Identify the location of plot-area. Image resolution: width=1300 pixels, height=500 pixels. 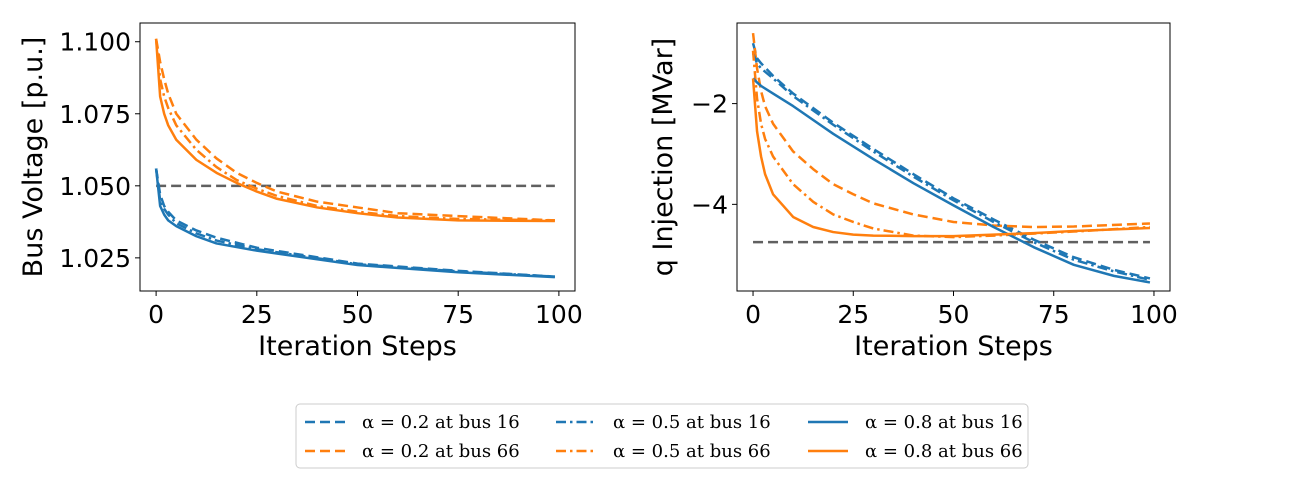
(354, 158).